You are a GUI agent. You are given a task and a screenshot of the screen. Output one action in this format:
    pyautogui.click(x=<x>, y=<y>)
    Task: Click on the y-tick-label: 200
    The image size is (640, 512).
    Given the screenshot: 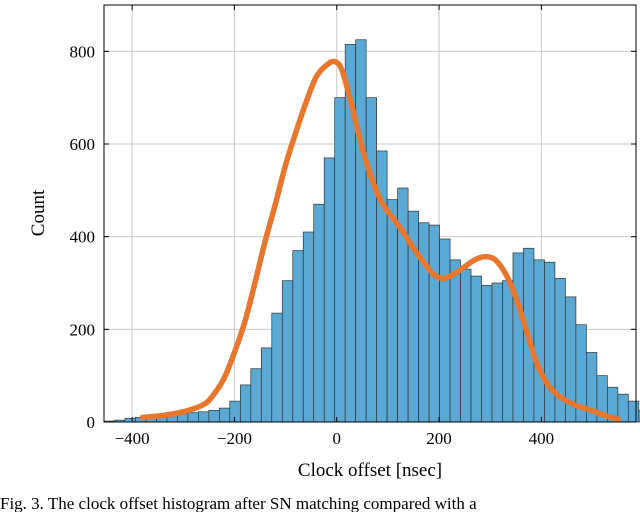 What is the action you would take?
    pyautogui.click(x=83, y=329)
    